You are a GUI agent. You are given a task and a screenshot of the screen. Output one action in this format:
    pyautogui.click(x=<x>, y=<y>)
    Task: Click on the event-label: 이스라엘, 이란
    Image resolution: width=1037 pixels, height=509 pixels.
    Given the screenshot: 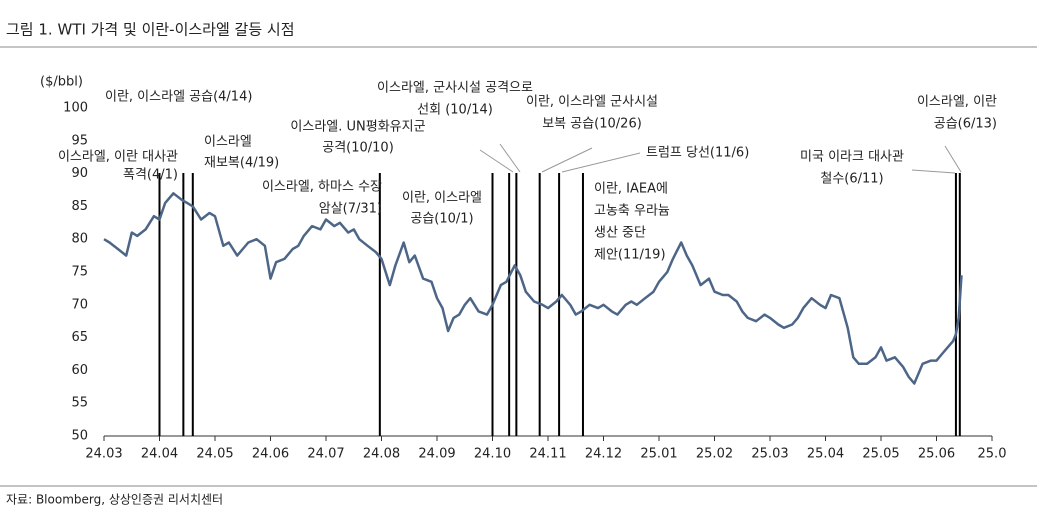 What is the action you would take?
    pyautogui.click(x=957, y=102)
    